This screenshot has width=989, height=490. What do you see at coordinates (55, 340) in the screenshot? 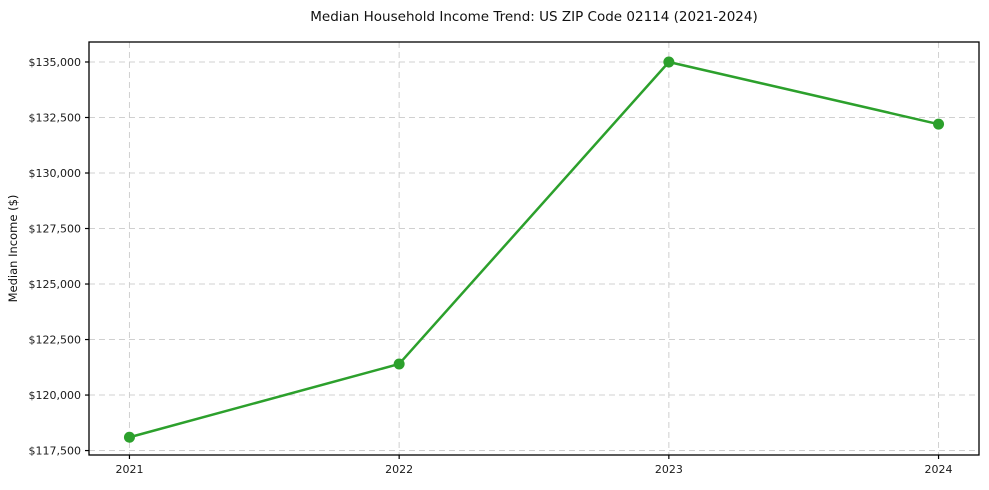
I see `y-tick-label: $122,500` at bounding box center [55, 340].